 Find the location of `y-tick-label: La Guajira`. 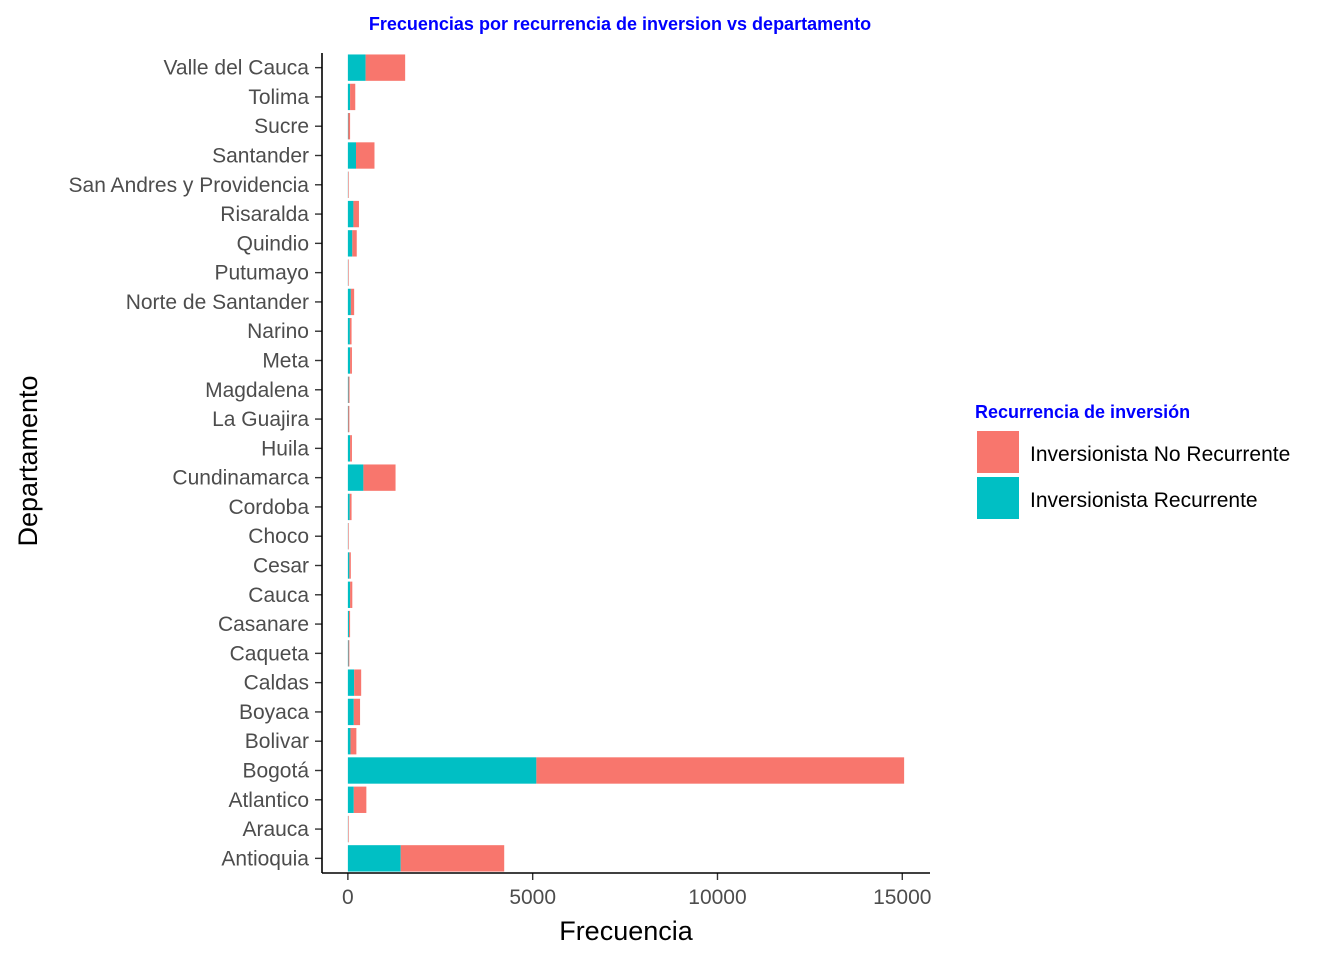

y-tick-label: La Guajira is located at coordinates (260, 419).